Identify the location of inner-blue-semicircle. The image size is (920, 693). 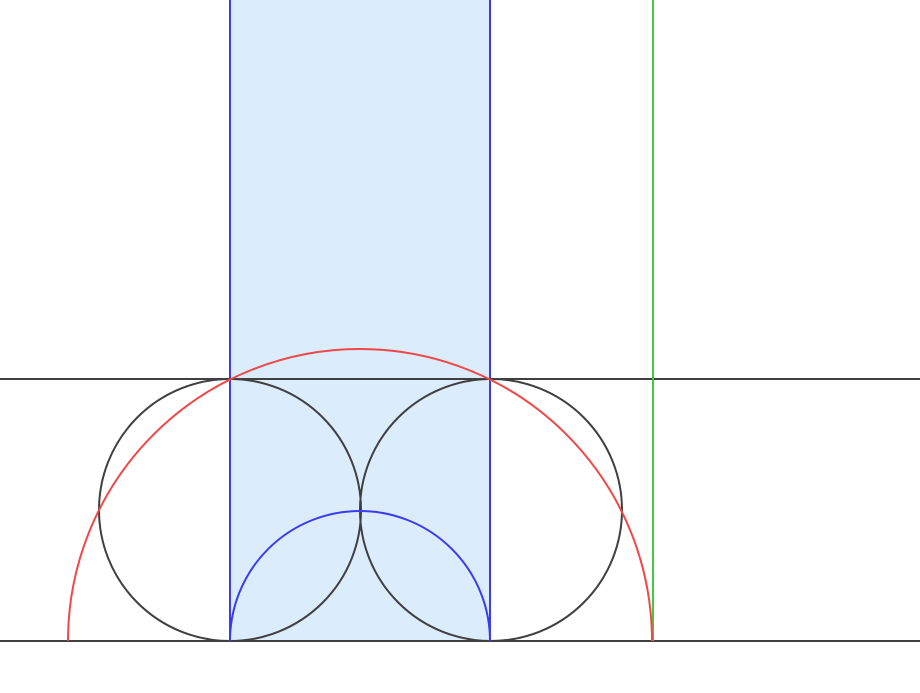
(360, 576).